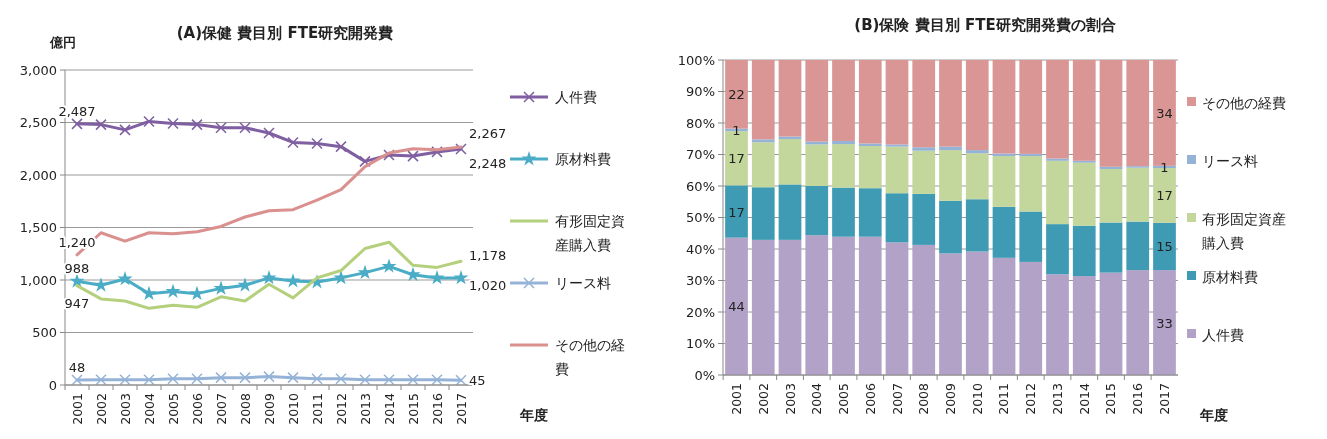 The height and width of the screenshot is (439, 1327). What do you see at coordinates (736, 130) in the screenshot?
I see `data-label: 1` at bounding box center [736, 130].